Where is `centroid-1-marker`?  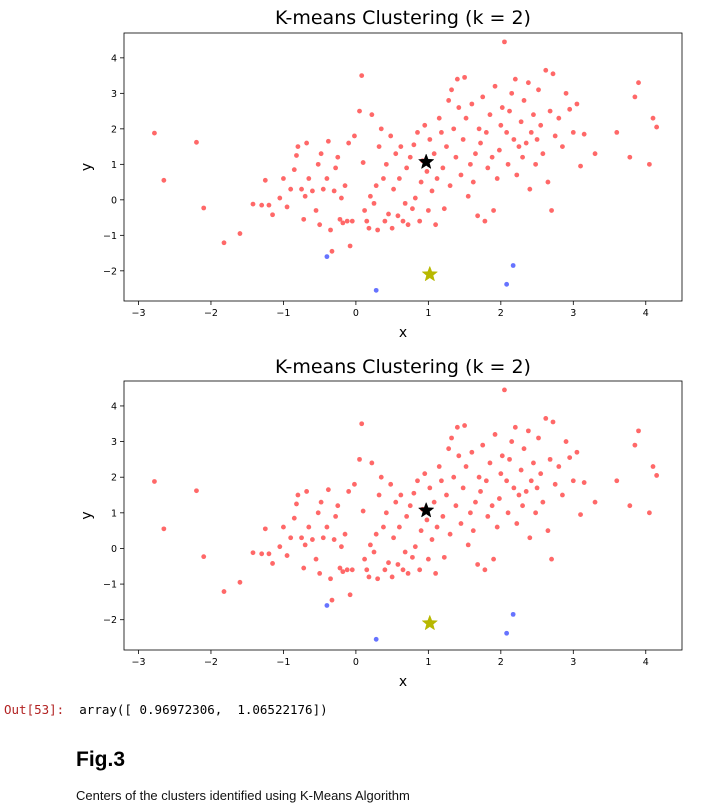 centroid-1-marker is located at coordinates (426, 161).